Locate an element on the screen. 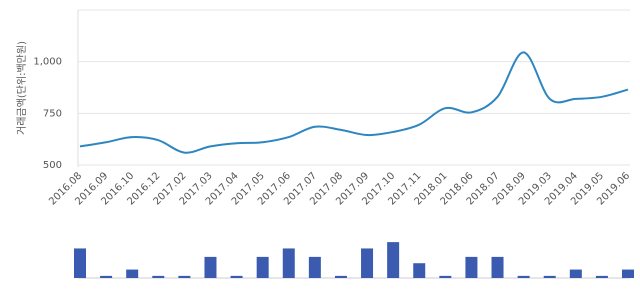 The height and width of the screenshot is (298, 640). y-tick-label: 500 is located at coordinates (52, 165).